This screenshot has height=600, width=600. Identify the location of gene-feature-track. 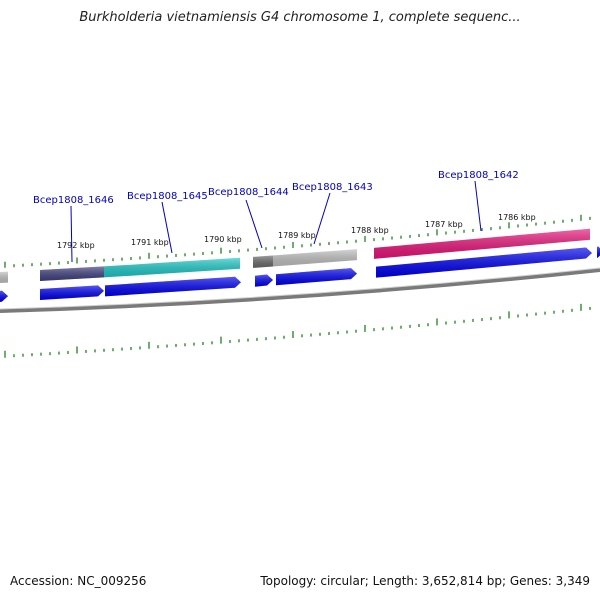
(295, 255).